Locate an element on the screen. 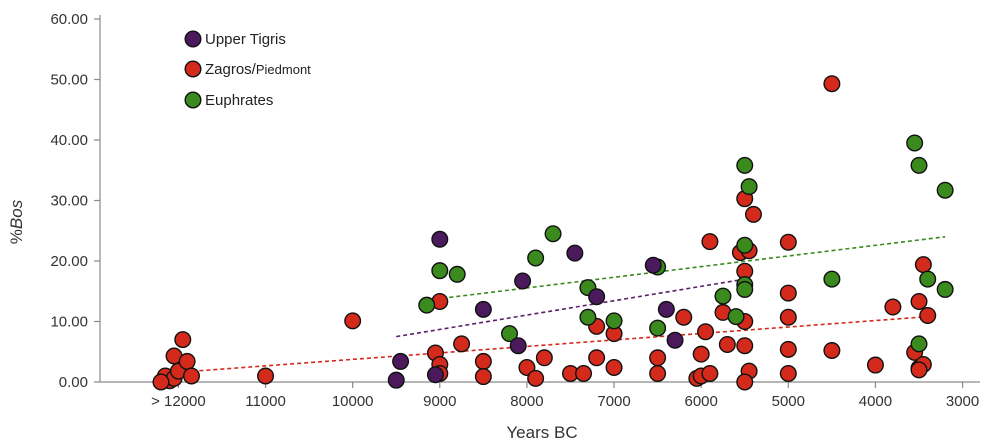 Image resolution: width=993 pixels, height=444 pixels. x-tick-label: 7000 is located at coordinates (613, 401).